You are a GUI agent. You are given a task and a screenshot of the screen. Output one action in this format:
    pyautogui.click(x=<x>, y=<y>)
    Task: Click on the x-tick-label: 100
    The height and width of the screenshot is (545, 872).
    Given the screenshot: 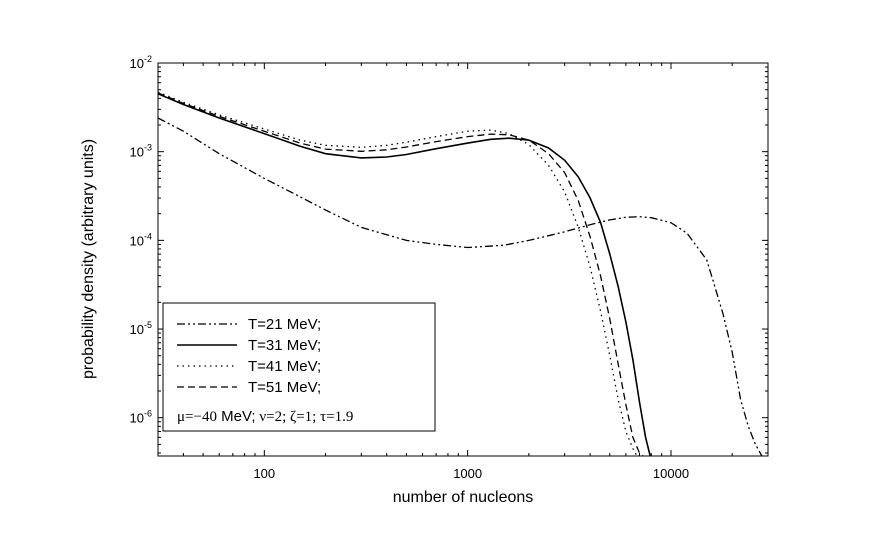 What is the action you would take?
    pyautogui.click(x=264, y=473)
    